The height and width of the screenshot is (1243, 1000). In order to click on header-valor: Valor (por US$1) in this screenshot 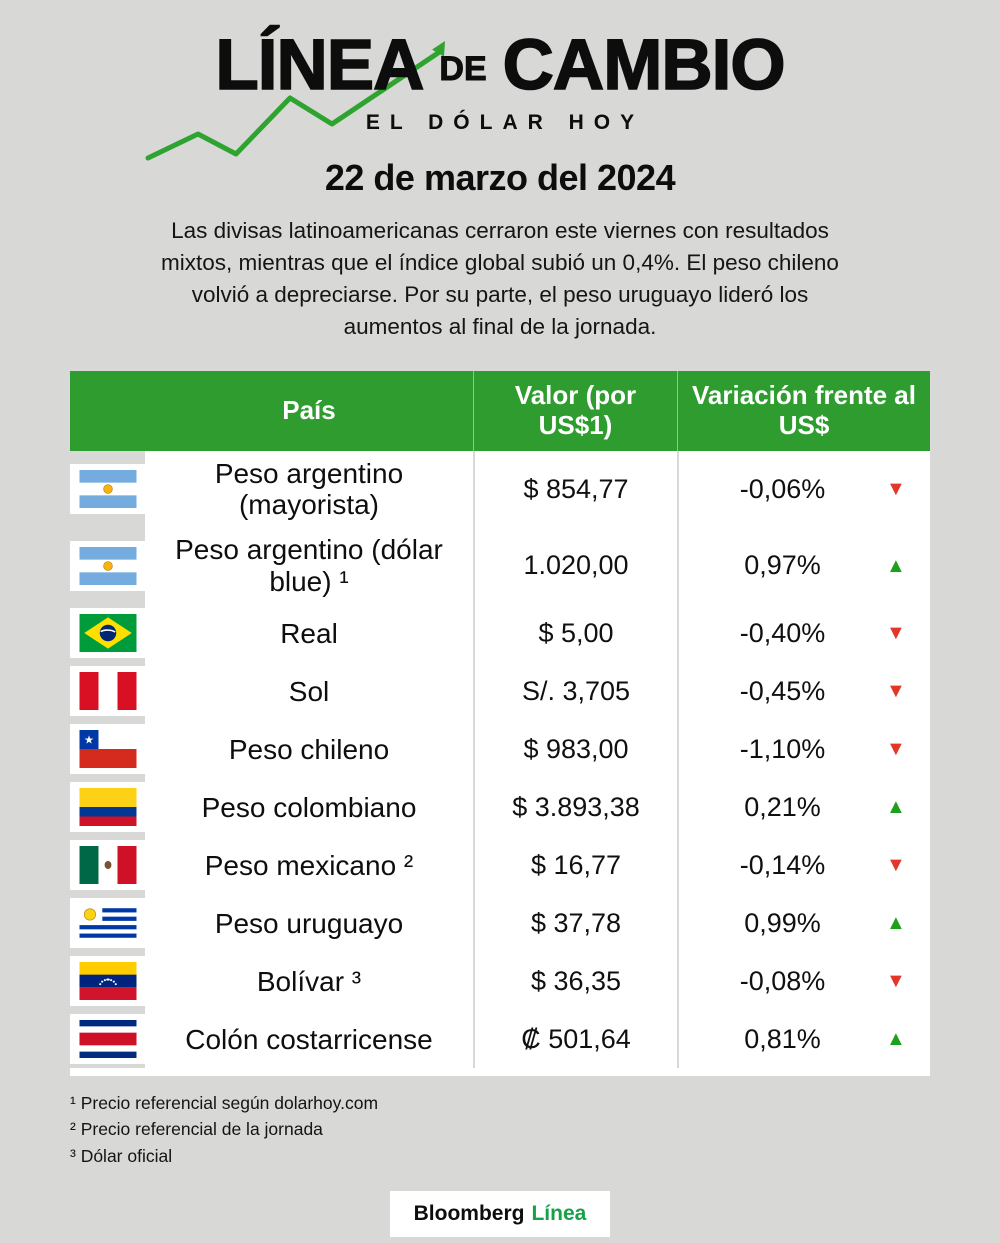, I will do `click(575, 410)`.